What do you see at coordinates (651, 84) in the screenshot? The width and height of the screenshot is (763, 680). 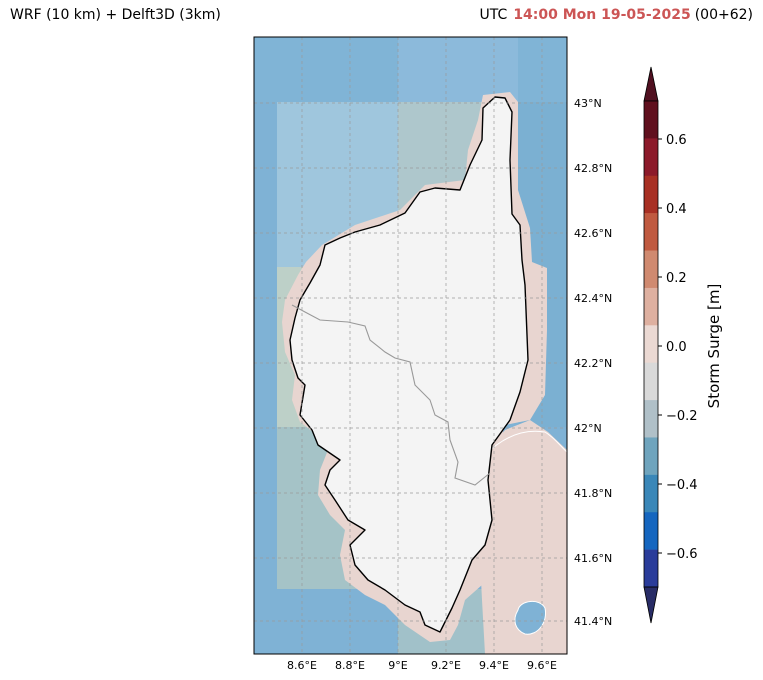 I see `colorbar-extend-top` at bounding box center [651, 84].